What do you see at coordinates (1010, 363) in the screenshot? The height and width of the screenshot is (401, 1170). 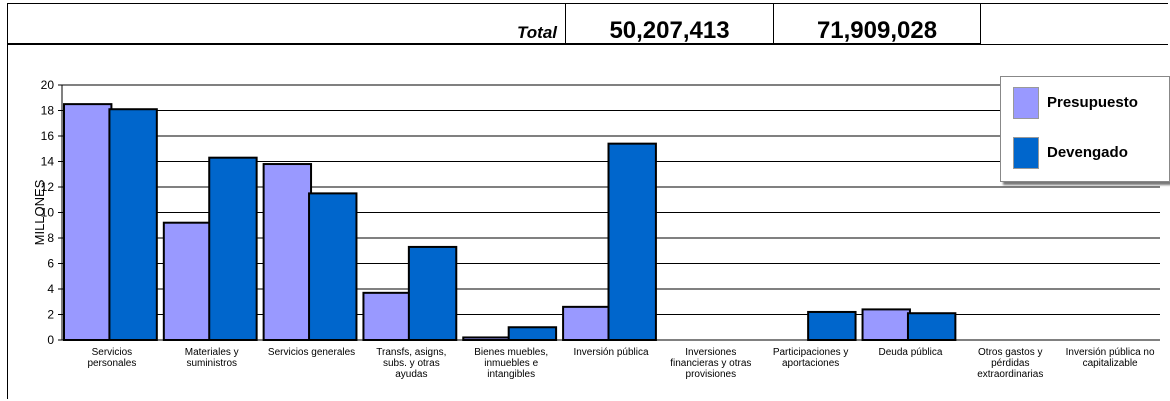 I see `x-tick-label: Otros gastos y pérdidas extraordinarias` at bounding box center [1010, 363].